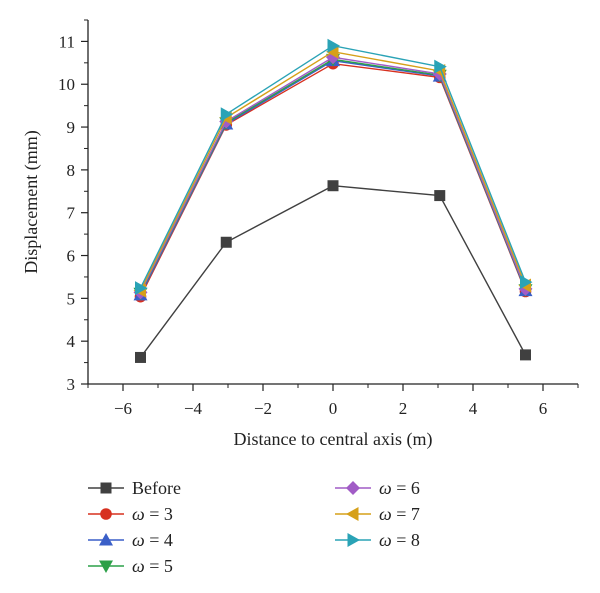 This screenshot has width=600, height=593. What do you see at coordinates (130, 566) in the screenshot?
I see `legend-item: ω = 5` at bounding box center [130, 566].